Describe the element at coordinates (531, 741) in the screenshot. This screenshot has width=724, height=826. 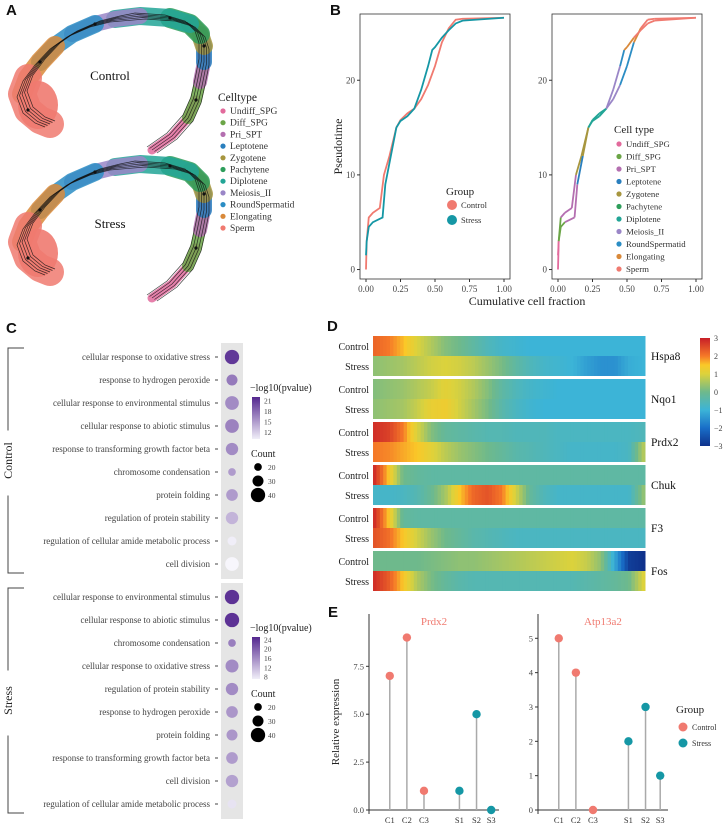
I see `y-tick-label: 2` at that location.